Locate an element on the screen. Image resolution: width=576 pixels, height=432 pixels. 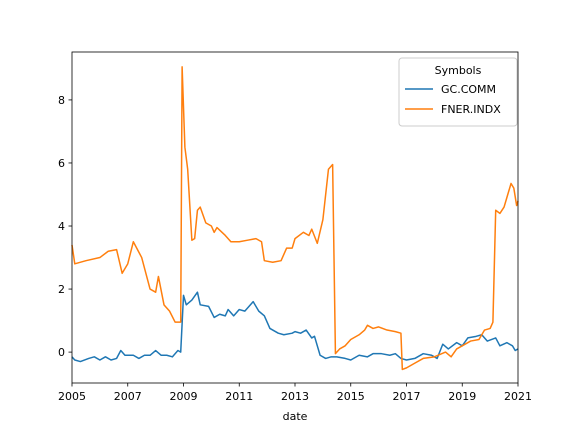
legend-title: Symbols is located at coordinates (458, 70).